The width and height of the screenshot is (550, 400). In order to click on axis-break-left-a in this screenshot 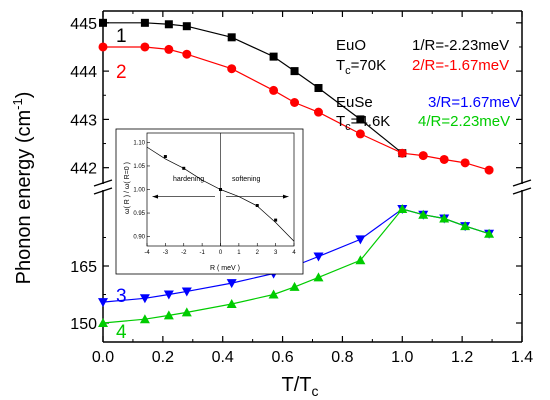, I will do `click(103, 183)`.